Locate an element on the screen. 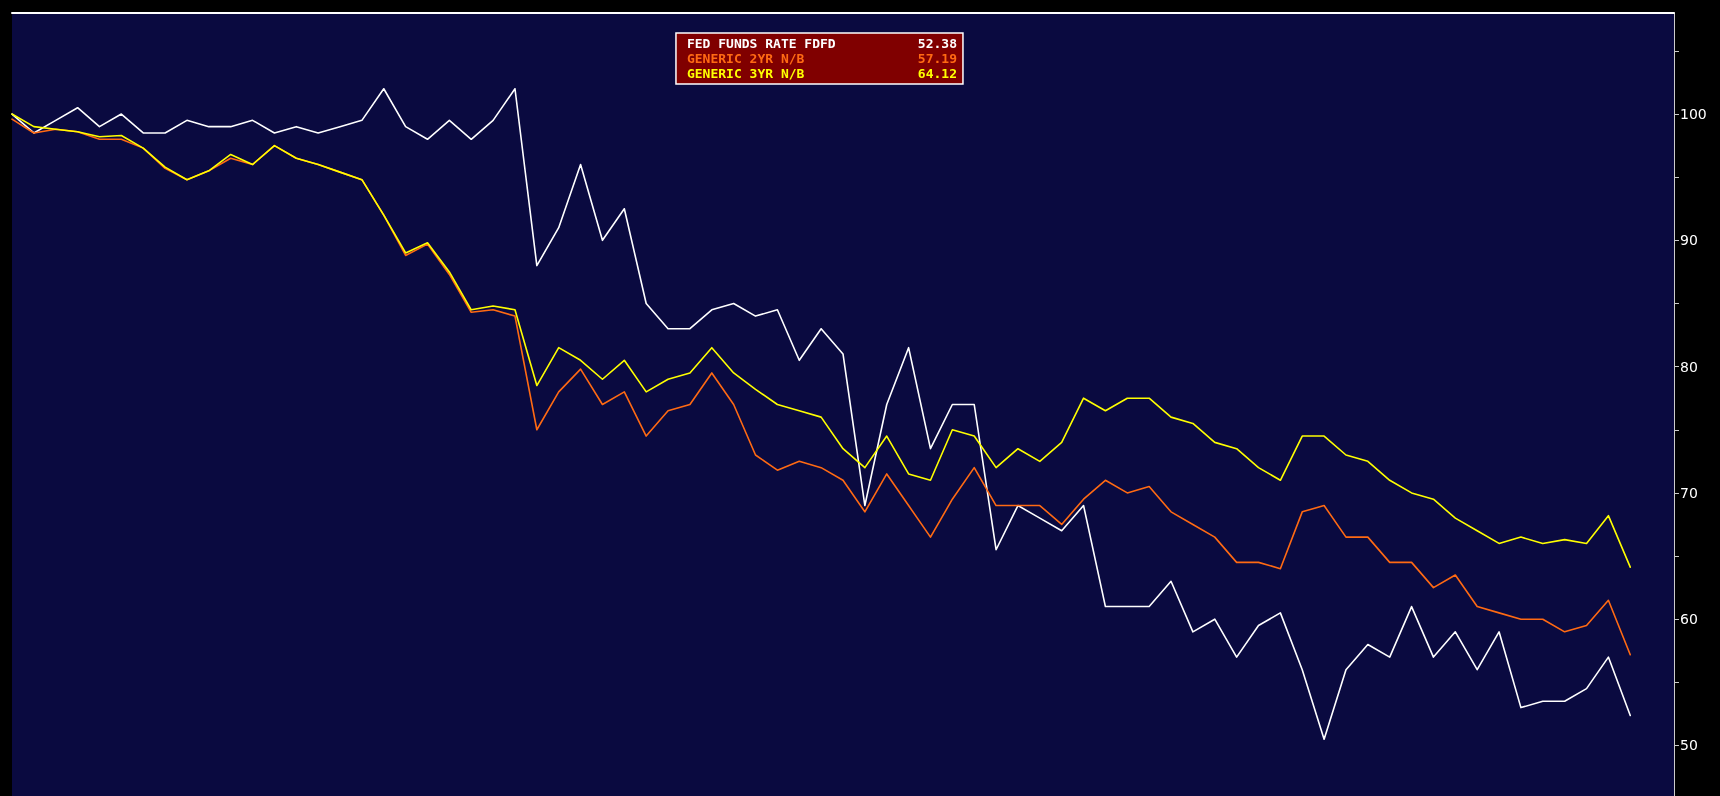 The image size is (1720, 796). text: GENERIC 3YR N/B is located at coordinates (745, 73).